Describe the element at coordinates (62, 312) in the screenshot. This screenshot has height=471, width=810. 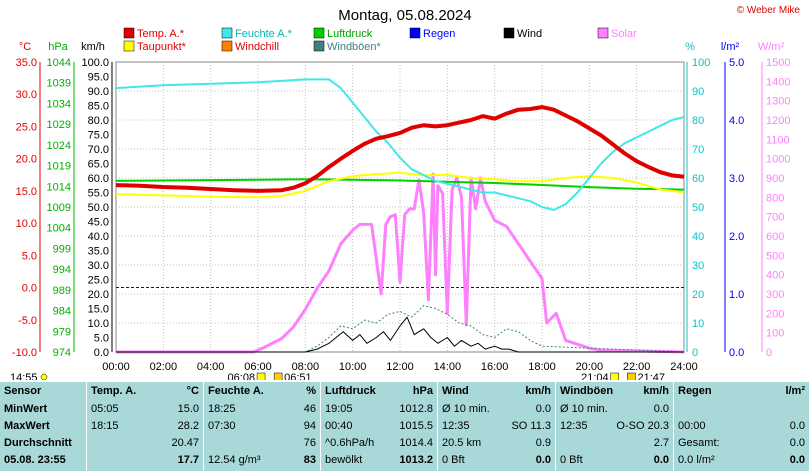
I see `pressure-tick-label: 984` at that location.